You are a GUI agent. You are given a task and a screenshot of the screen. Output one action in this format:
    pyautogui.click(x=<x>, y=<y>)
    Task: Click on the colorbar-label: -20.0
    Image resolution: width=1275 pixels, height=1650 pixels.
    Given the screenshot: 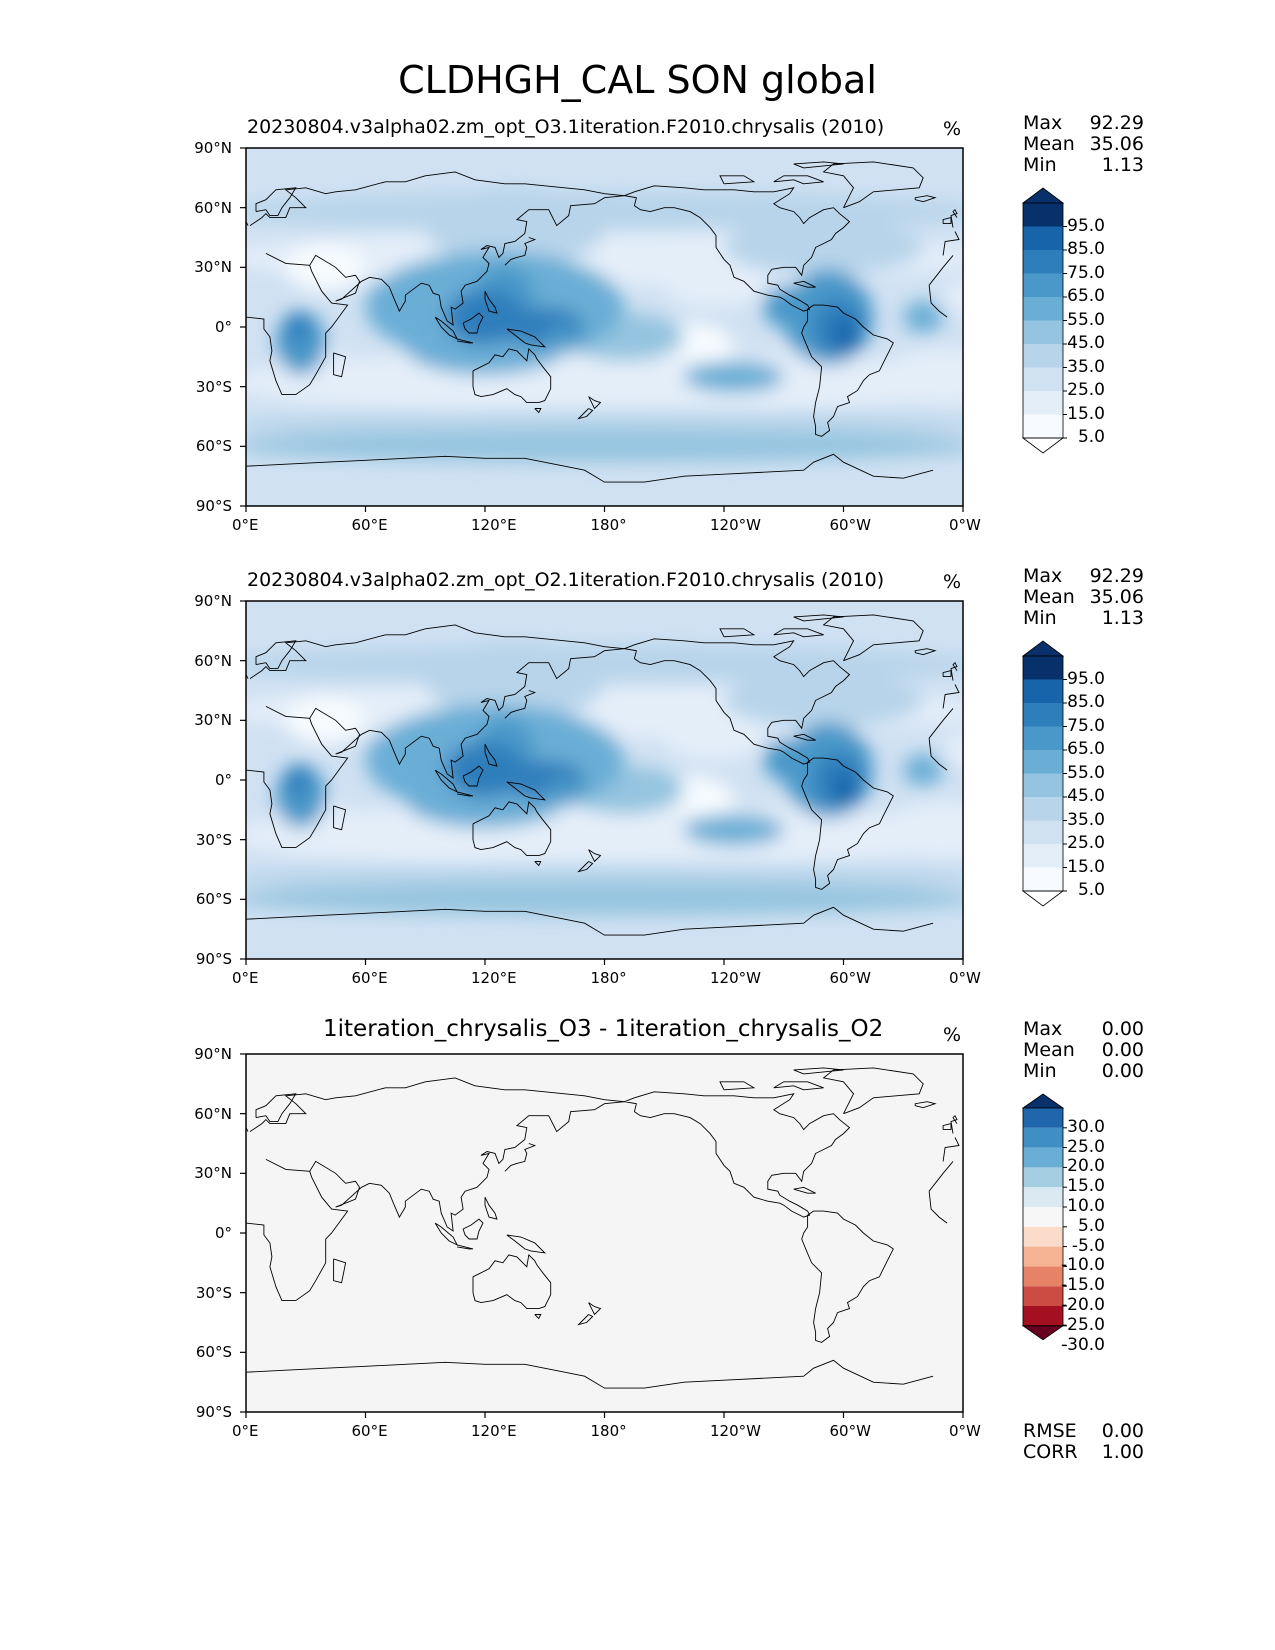 What is the action you would take?
    pyautogui.click(x=1083, y=1305)
    